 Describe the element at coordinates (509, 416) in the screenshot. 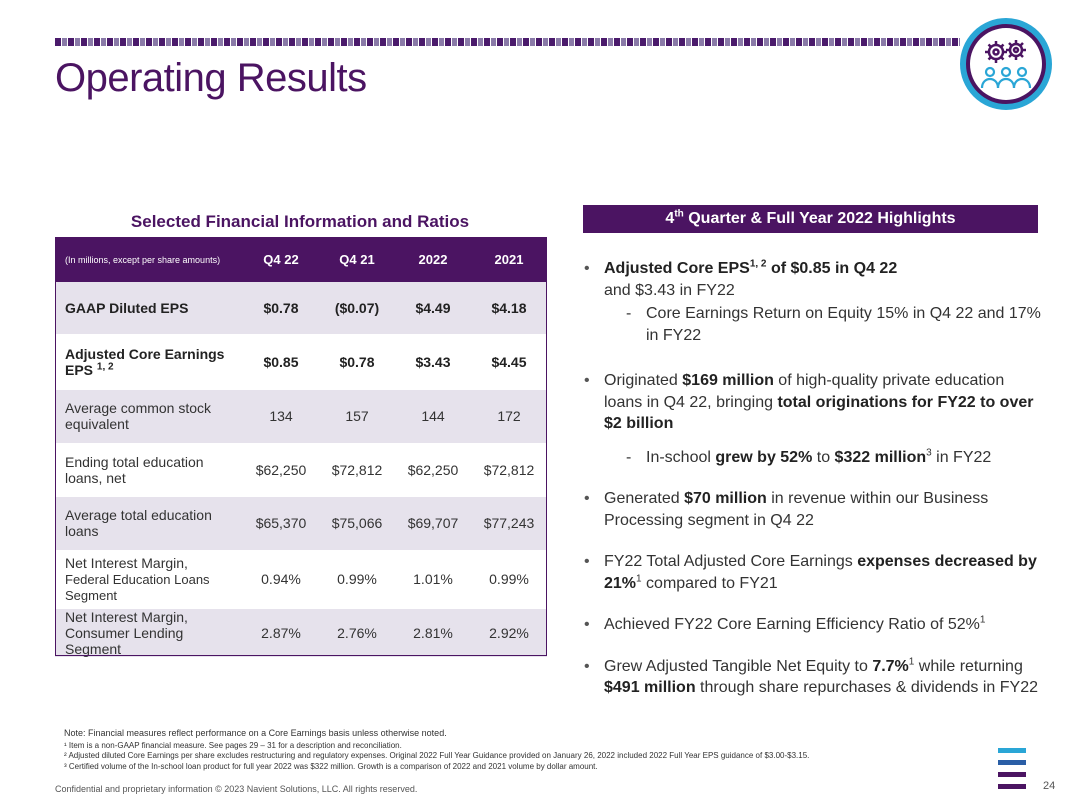

I see `cell: 172` at that location.